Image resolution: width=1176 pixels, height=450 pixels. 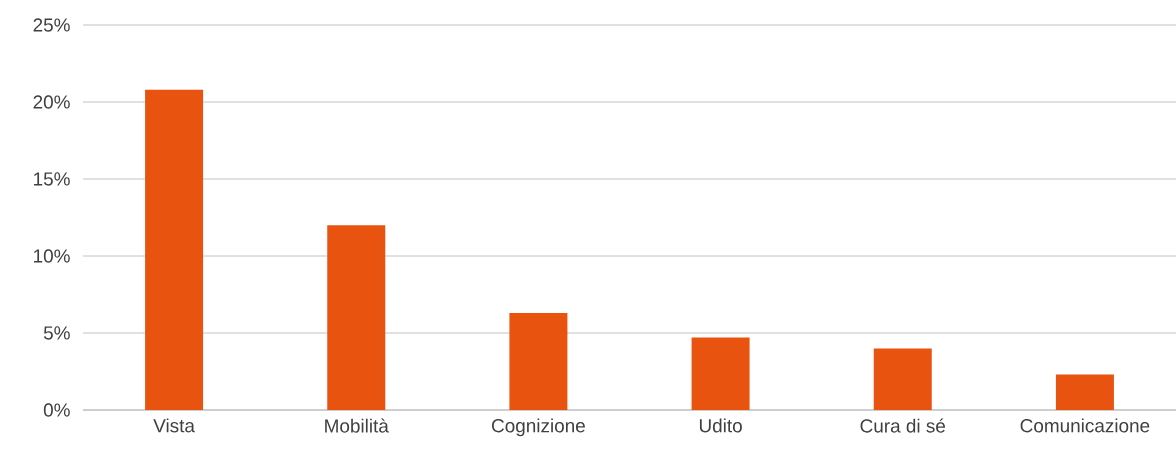 I want to click on y-tick-label: 10%, so click(x=52, y=256).